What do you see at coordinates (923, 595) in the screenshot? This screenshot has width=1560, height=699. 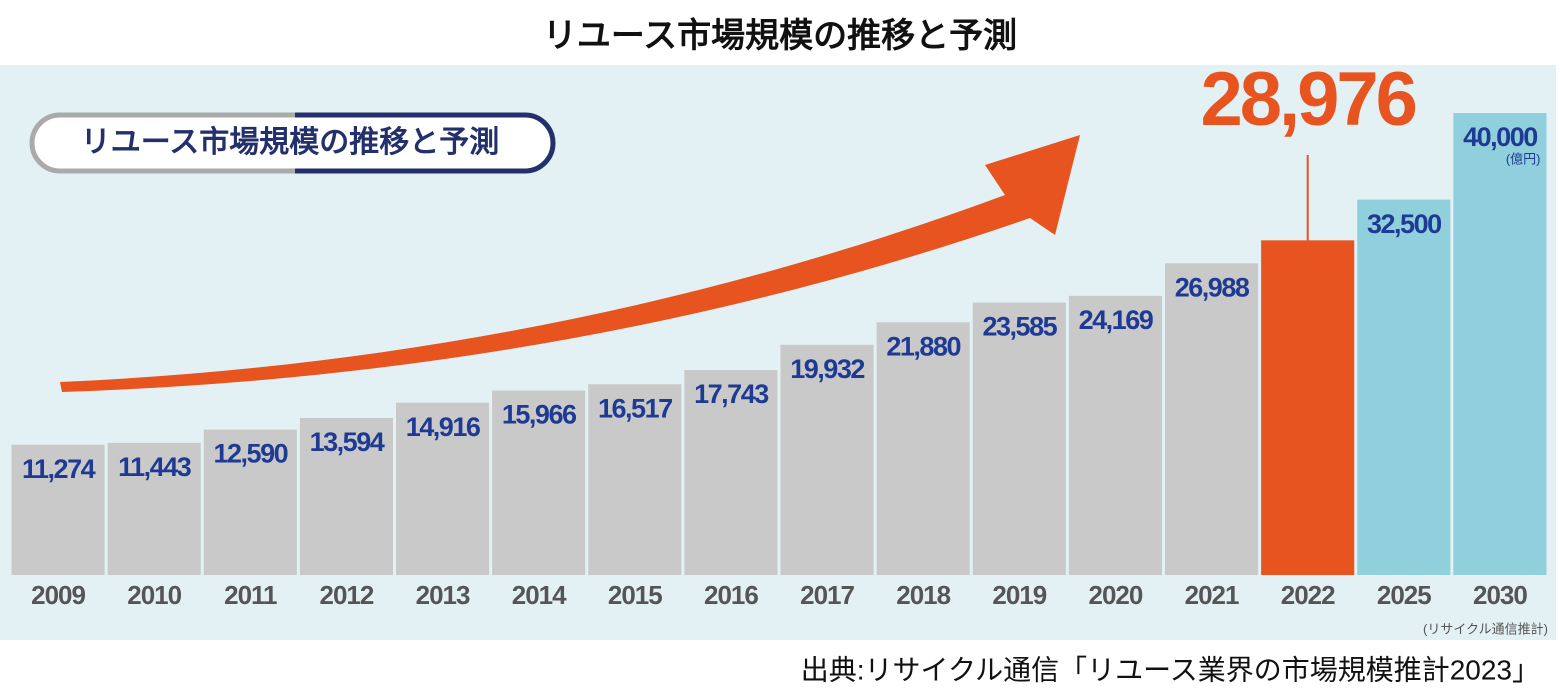 I see `x-tick-label: 2018` at bounding box center [923, 595].